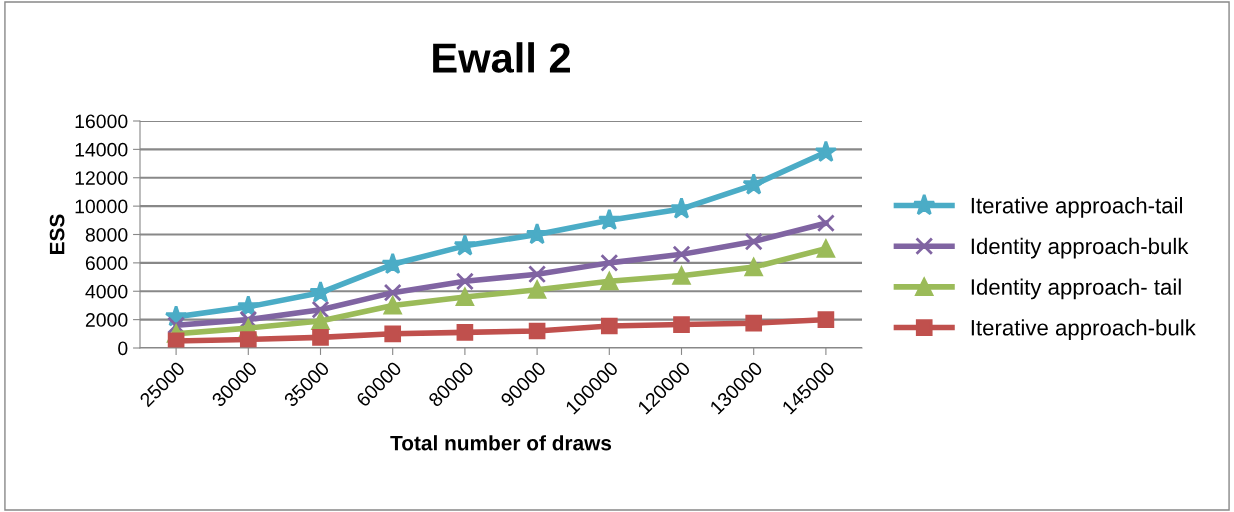 The width and height of the screenshot is (1234, 512). What do you see at coordinates (501, 57) in the screenshot?
I see `chart-title: Ewall 2` at bounding box center [501, 57].